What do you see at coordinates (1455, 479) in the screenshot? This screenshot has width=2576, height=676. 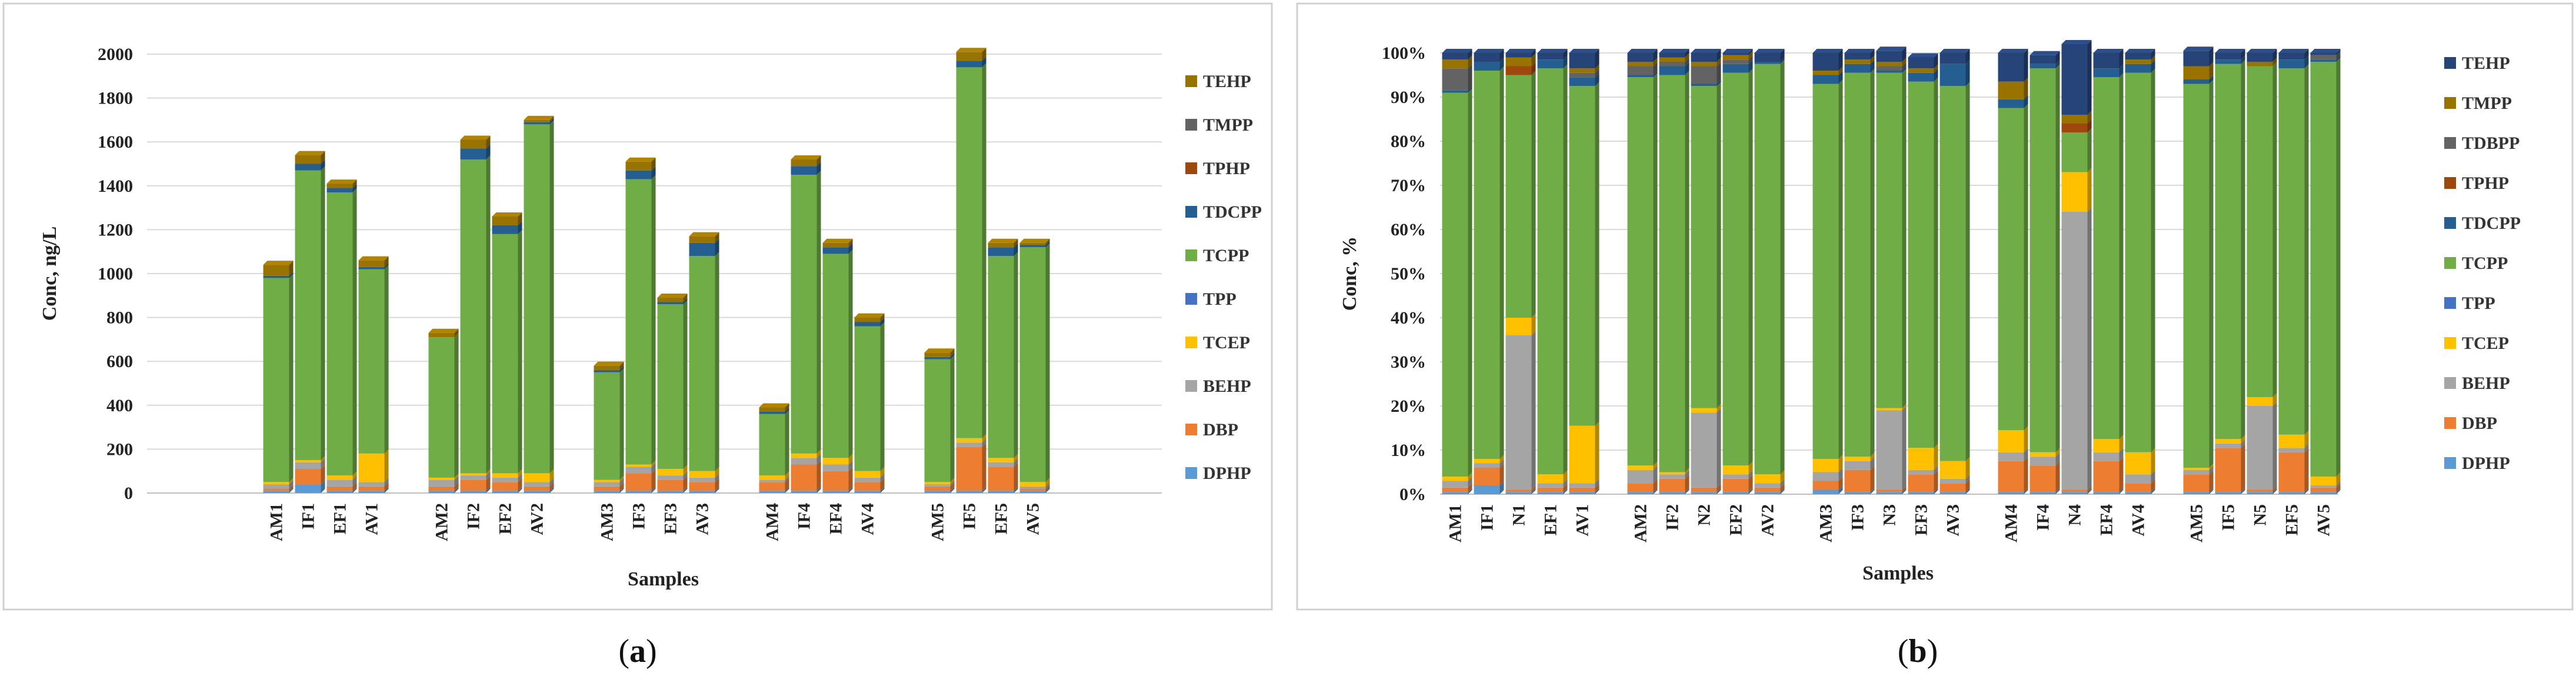 I see `bar-segment-tcep-am1` at bounding box center [1455, 479].